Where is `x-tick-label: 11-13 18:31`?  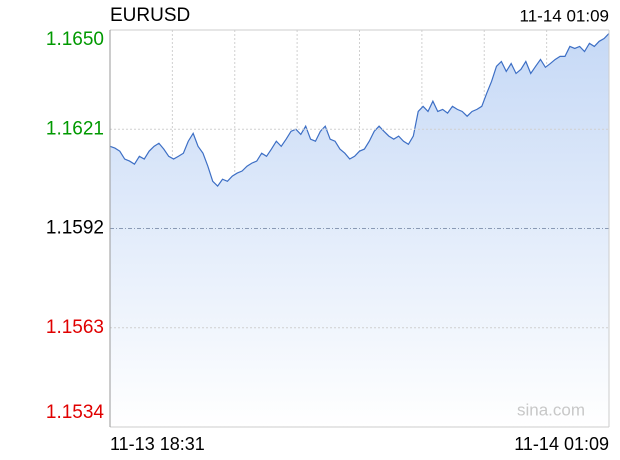 x-tick-label: 11-13 18:31 is located at coordinates (157, 444).